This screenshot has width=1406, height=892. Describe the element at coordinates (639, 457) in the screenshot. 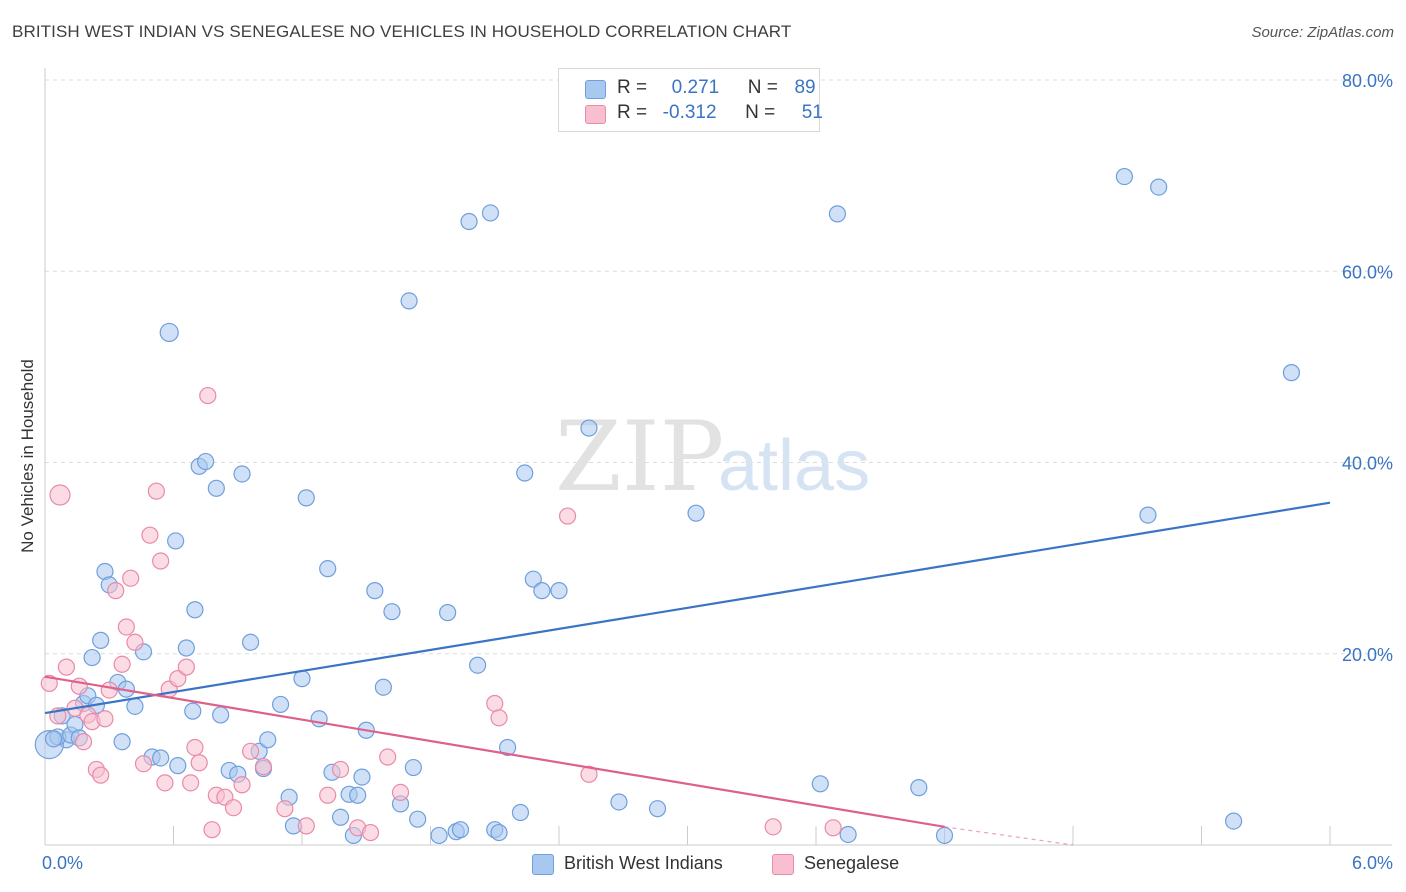

I see `watermark-zip: ZIP` at that location.